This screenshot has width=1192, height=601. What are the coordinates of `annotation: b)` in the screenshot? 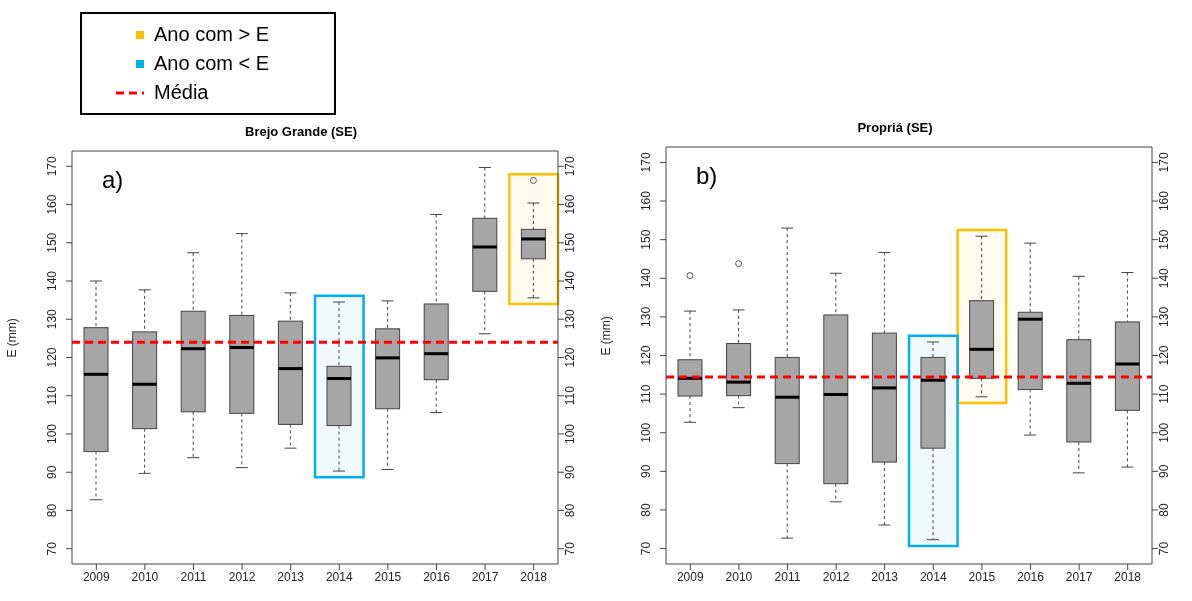 It's located at (707, 176).